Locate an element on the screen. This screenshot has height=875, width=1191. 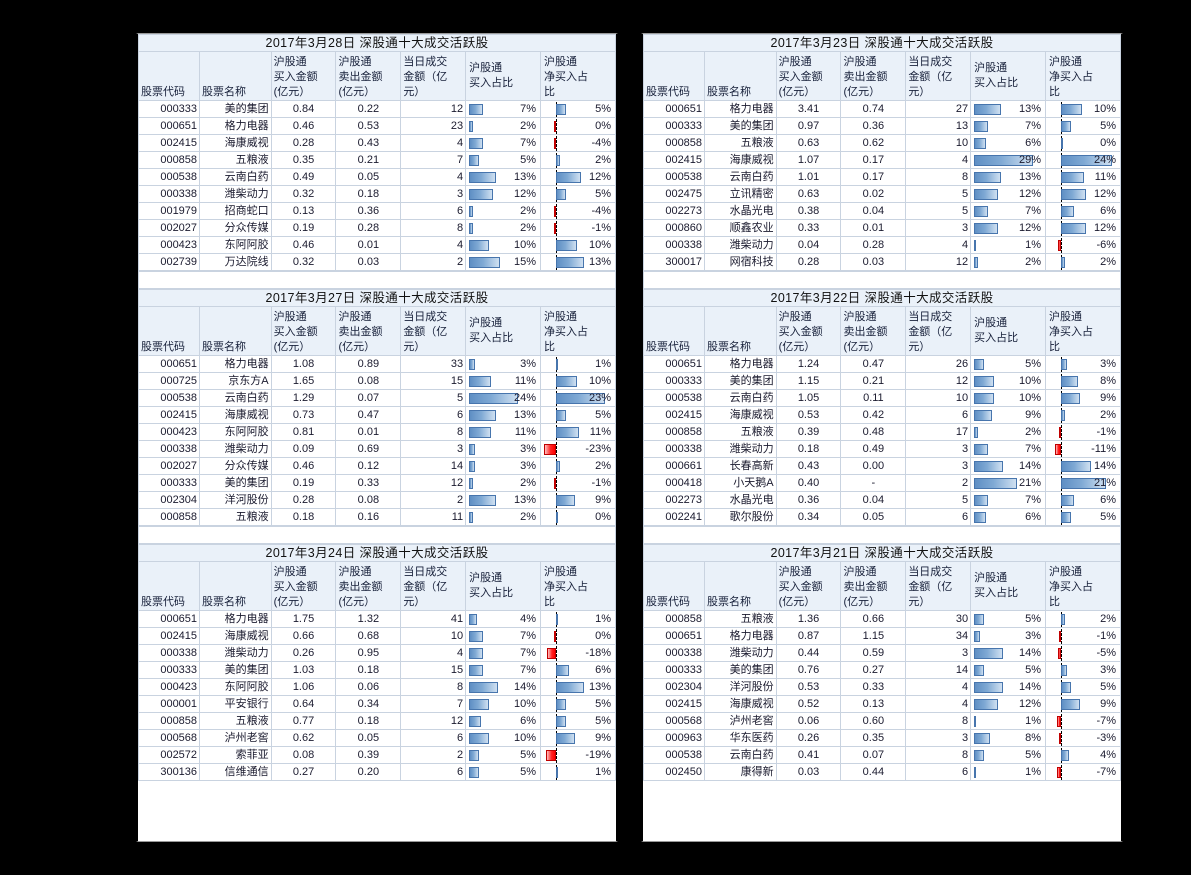
buy-ratio-bar-wrapper: 7% is located at coordinates (503, 670).